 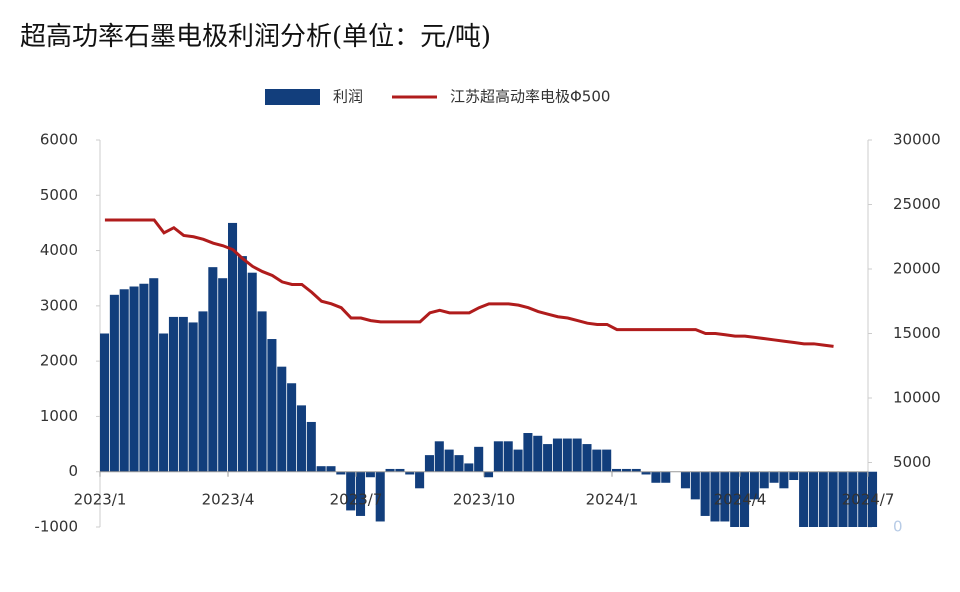 I want to click on x-tick-label: 2024/7, so click(x=868, y=500).